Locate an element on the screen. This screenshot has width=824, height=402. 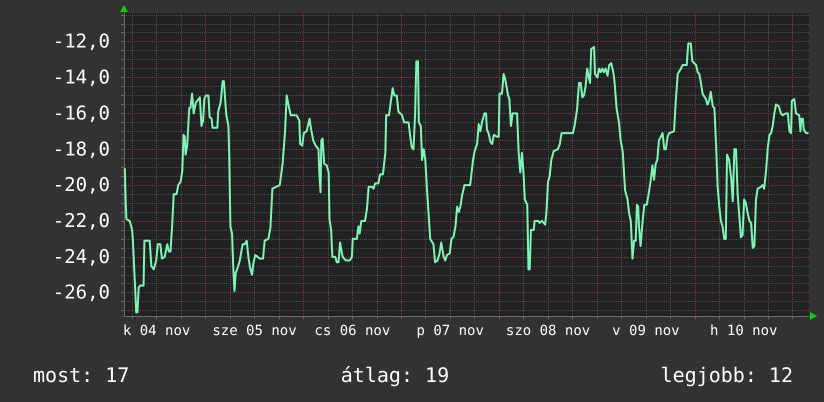
y-tick-label: -12,0 is located at coordinates (81, 41).